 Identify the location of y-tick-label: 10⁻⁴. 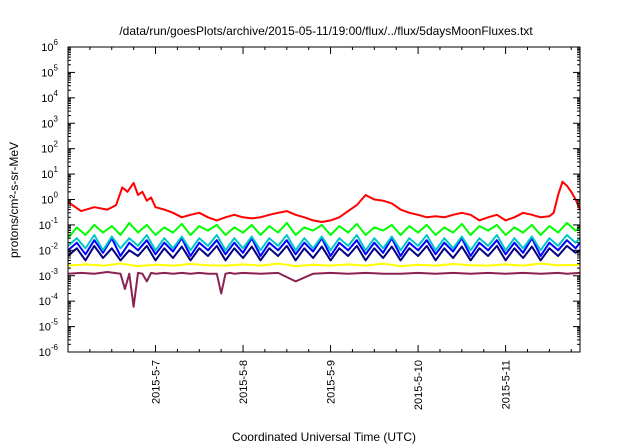
(49, 300).